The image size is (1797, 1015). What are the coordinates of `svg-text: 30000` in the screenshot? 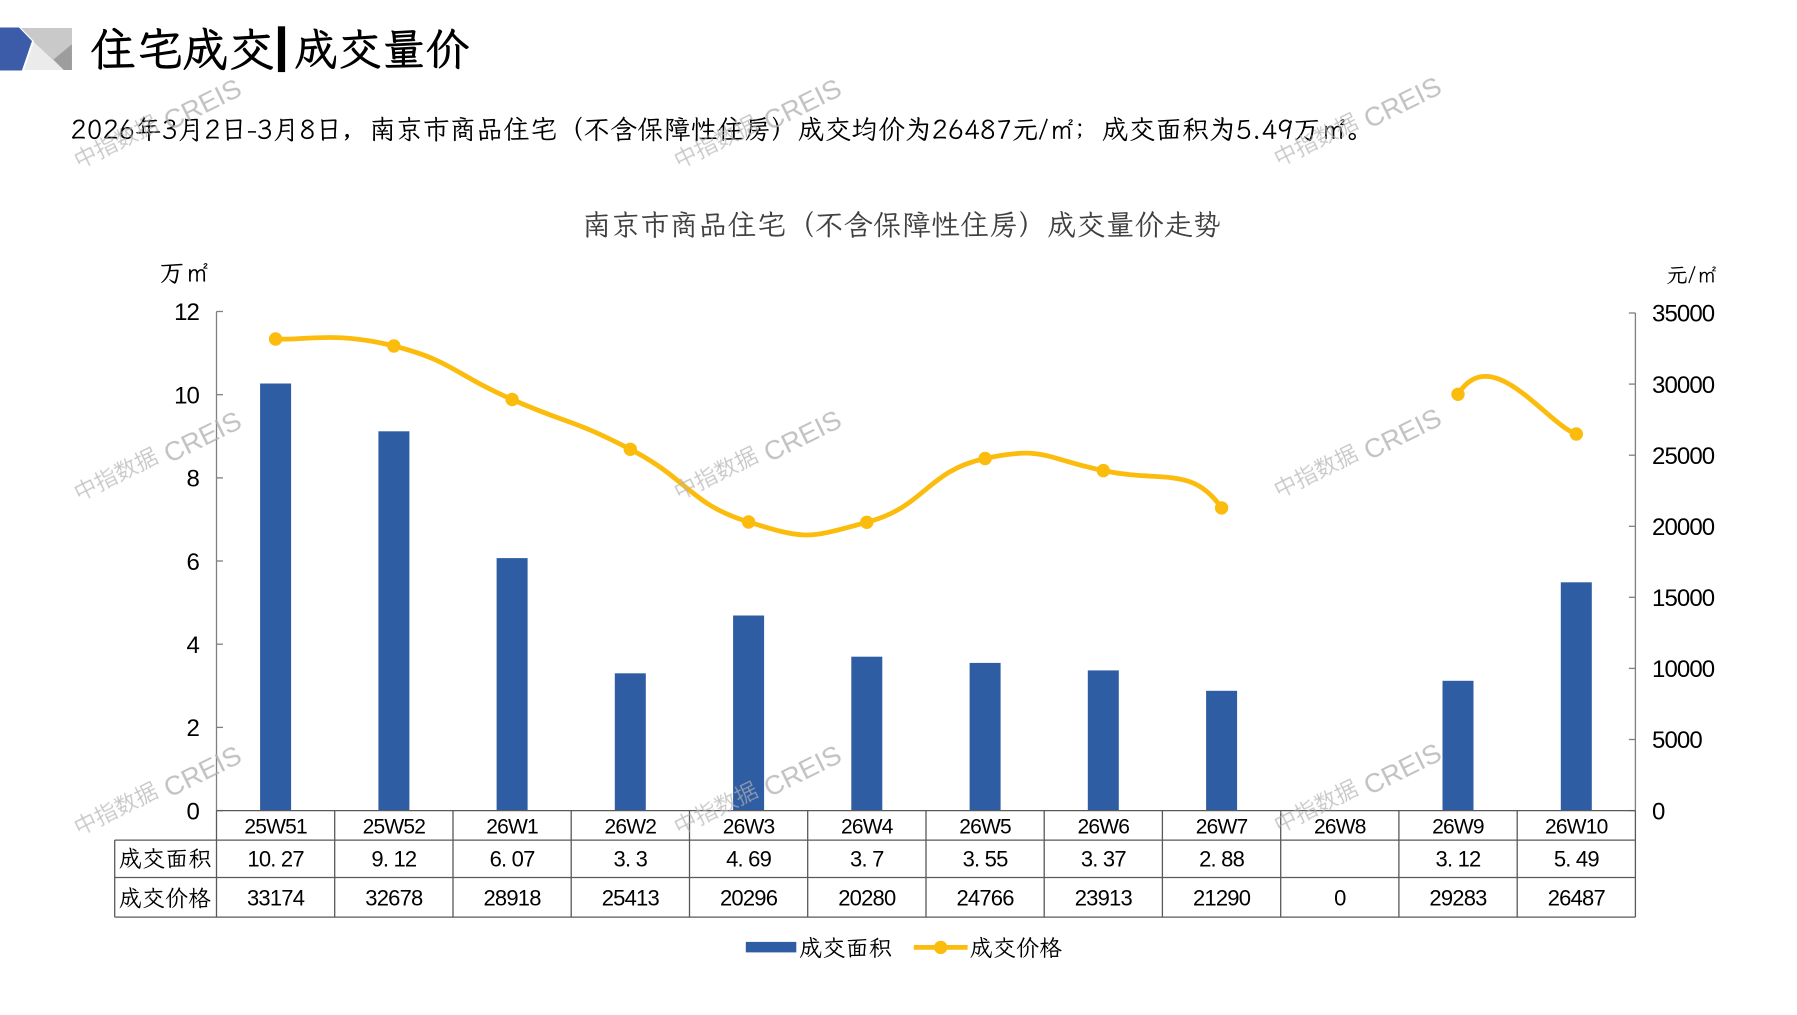 It's located at (1683, 385).